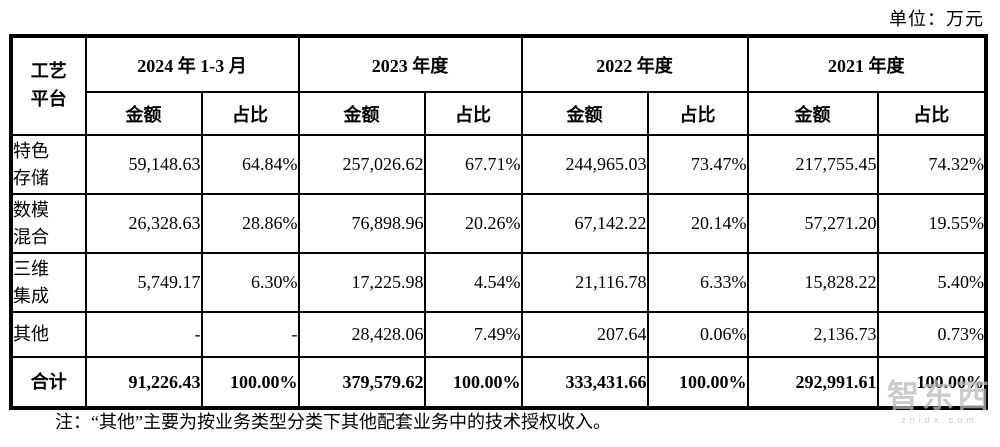 The height and width of the screenshot is (447, 1000). I want to click on cell-amount: 379,579.62, so click(361, 382).